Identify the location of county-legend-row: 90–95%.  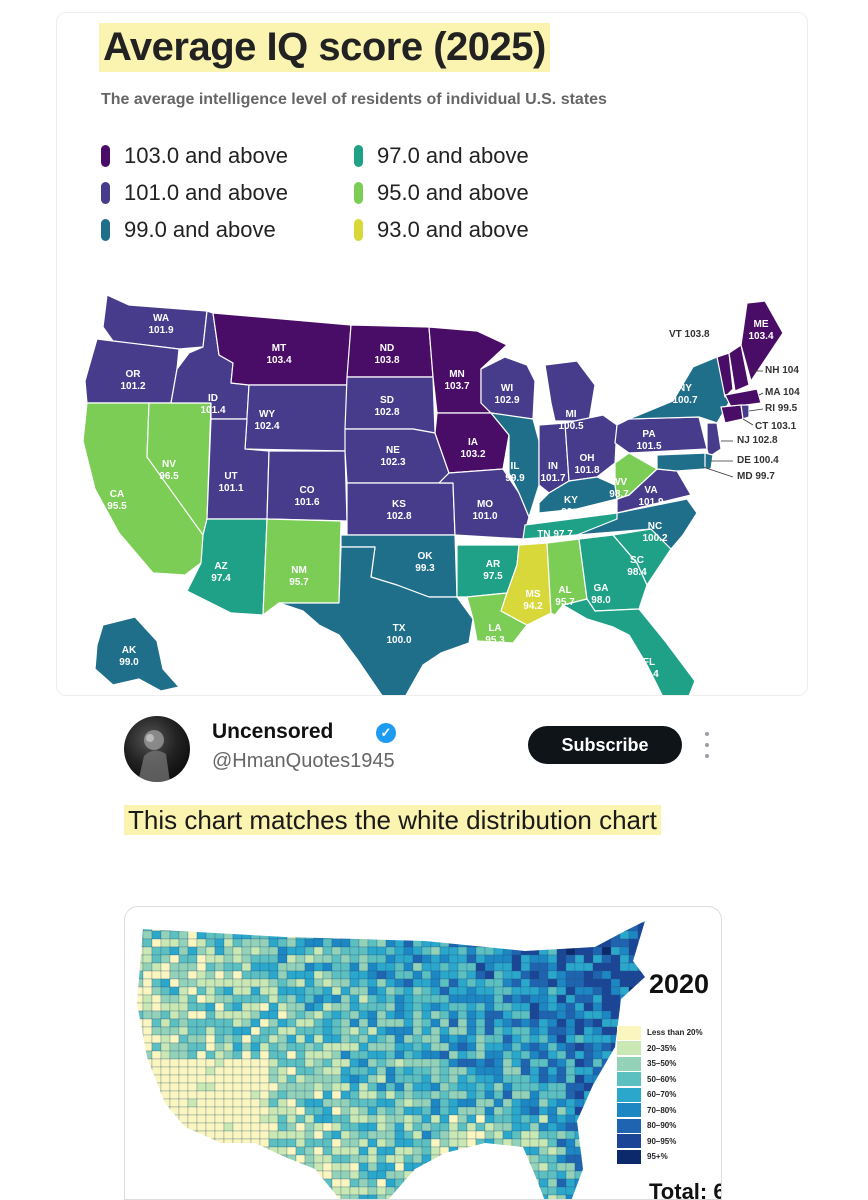
(660, 1142).